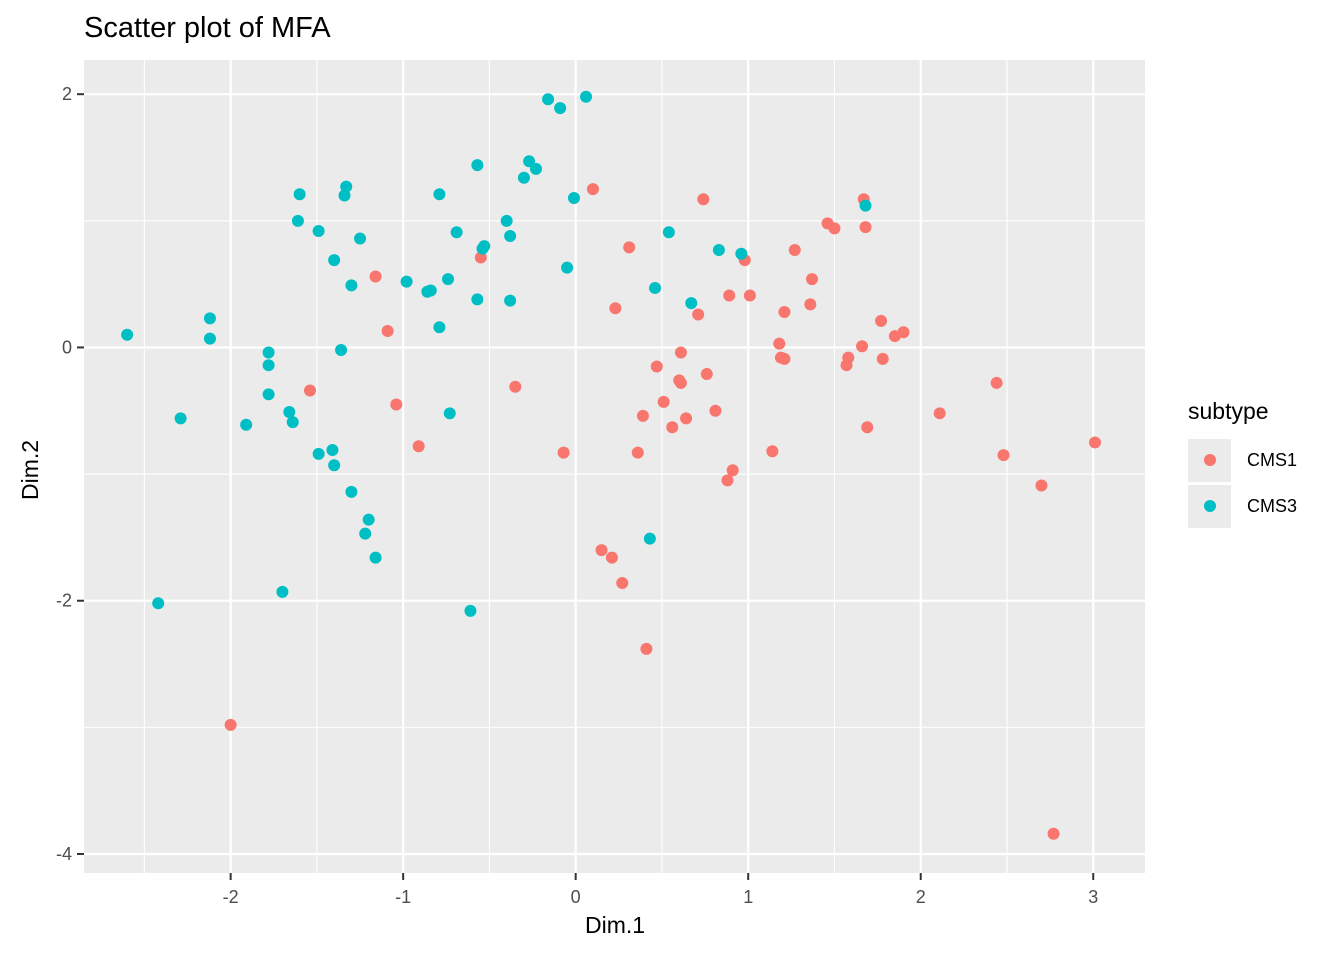 The height and width of the screenshot is (960, 1344). Describe the element at coordinates (1093, 897) in the screenshot. I see `svg-text: 3` at that location.